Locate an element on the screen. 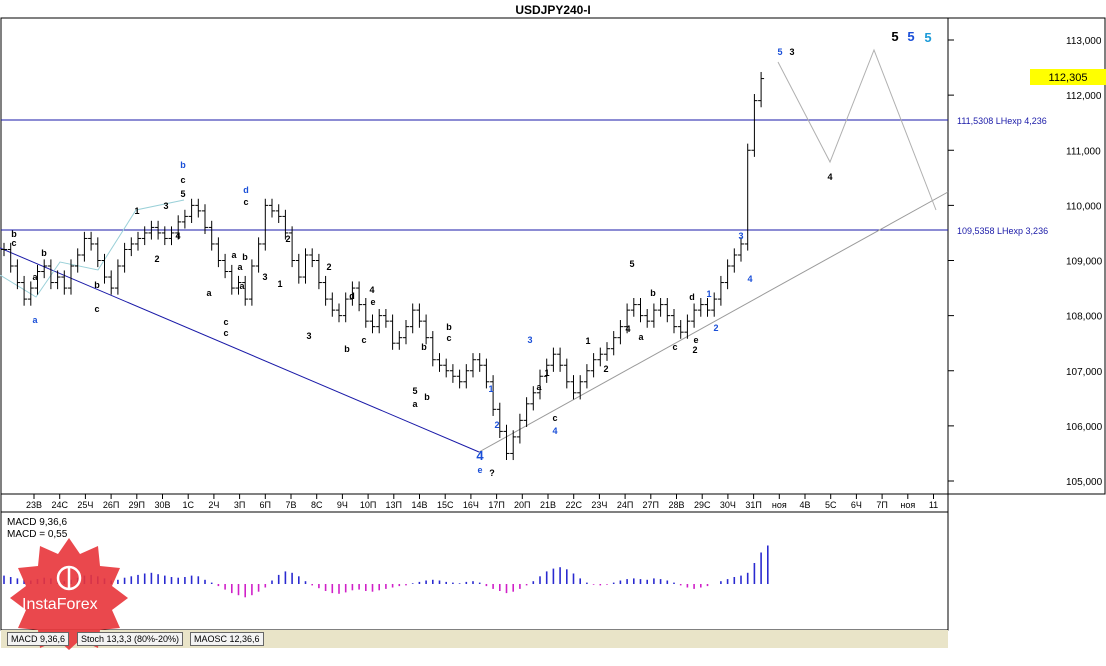 This screenshot has height=666, width=1106. current-price-label: 112,305 is located at coordinates (1068, 78).